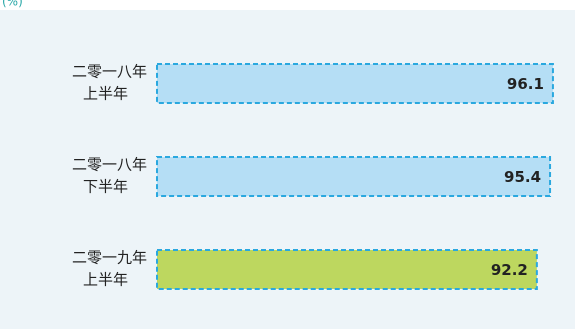 Image resolution: width=575 pixels, height=329 pixels. What do you see at coordinates (509, 270) in the screenshot?
I see `value-label: 92.2` at bounding box center [509, 270].